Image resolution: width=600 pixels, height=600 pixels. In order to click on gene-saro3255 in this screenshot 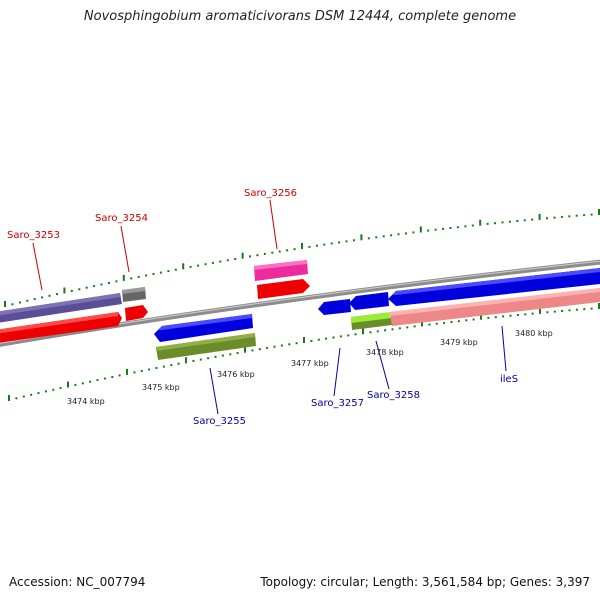, I will do `click(205, 337)`.